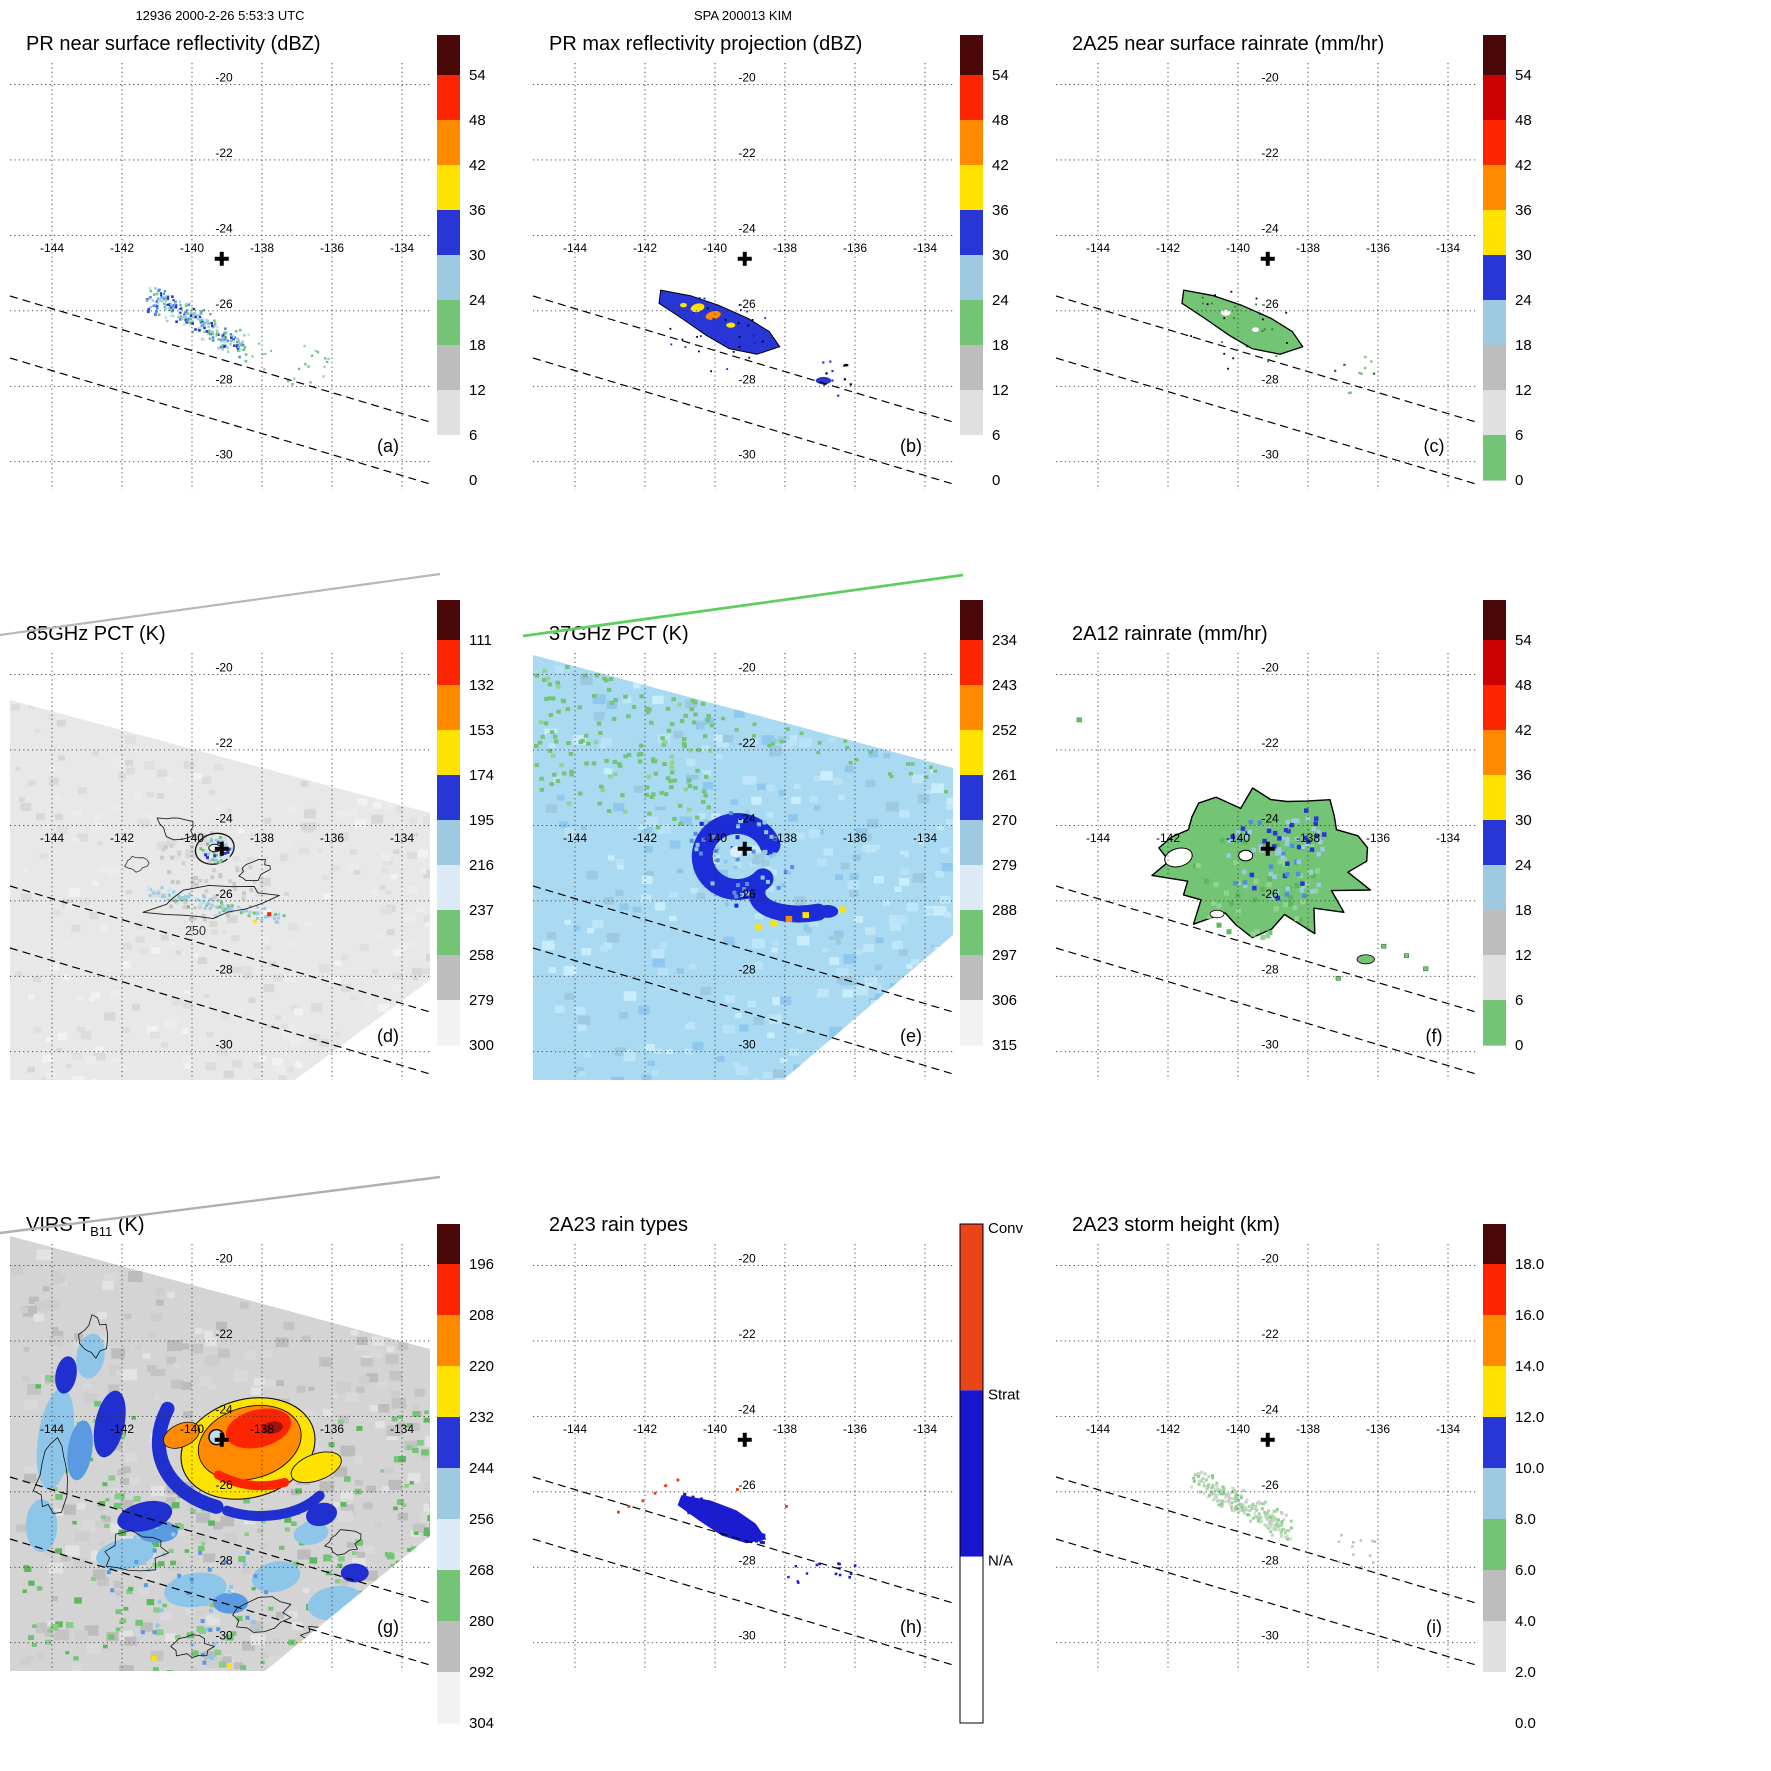  What do you see at coordinates (1000, 390) in the screenshot?
I see `colorbar-tick: 12` at bounding box center [1000, 390].